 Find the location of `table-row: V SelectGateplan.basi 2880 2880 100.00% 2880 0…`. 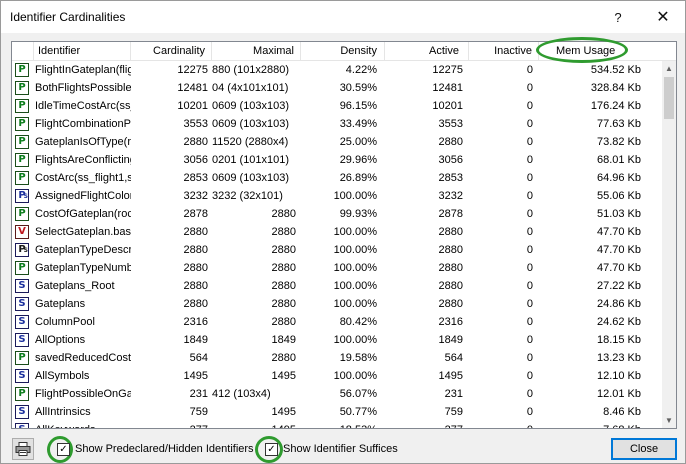

table-row: V SelectGateplan.basi 2880 2880 100.00% 2880 0… is located at coordinates (337, 232).